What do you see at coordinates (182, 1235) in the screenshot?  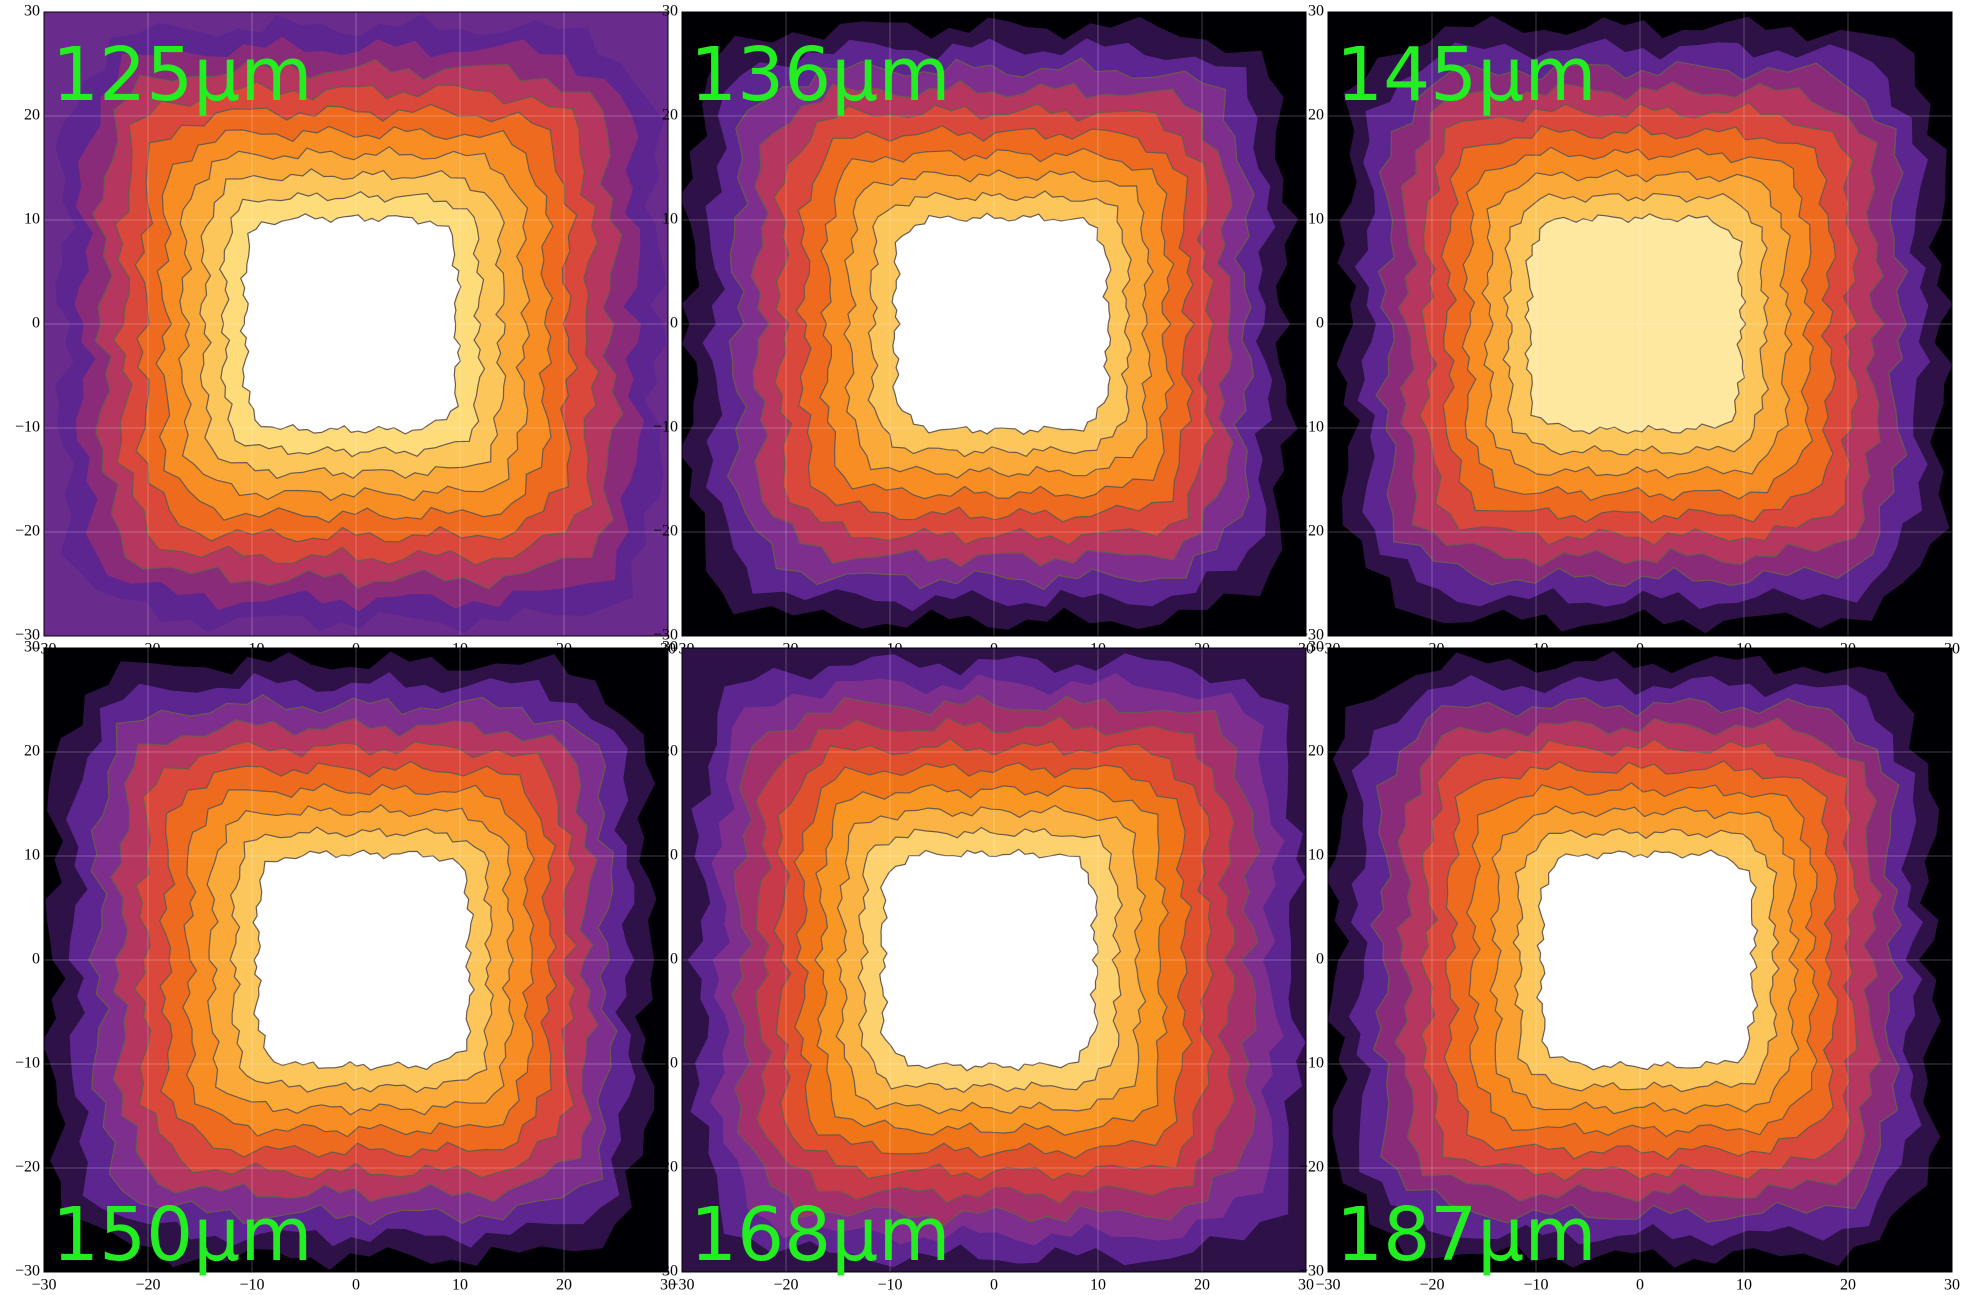 I see `panel-label: 150µm` at bounding box center [182, 1235].